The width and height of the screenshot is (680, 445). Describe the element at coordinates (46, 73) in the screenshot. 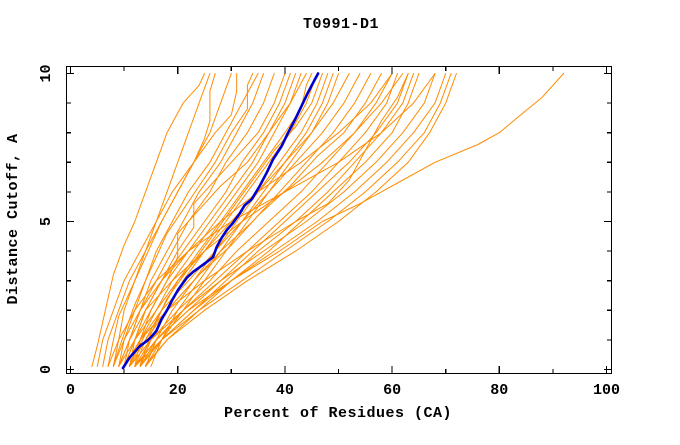

I see `y-tick-label: 10` at that location.